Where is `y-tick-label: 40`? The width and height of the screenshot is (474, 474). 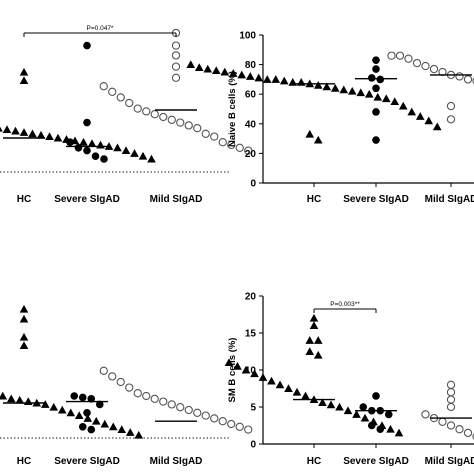 y-tick-label: 40 is located at coordinates (251, 124).